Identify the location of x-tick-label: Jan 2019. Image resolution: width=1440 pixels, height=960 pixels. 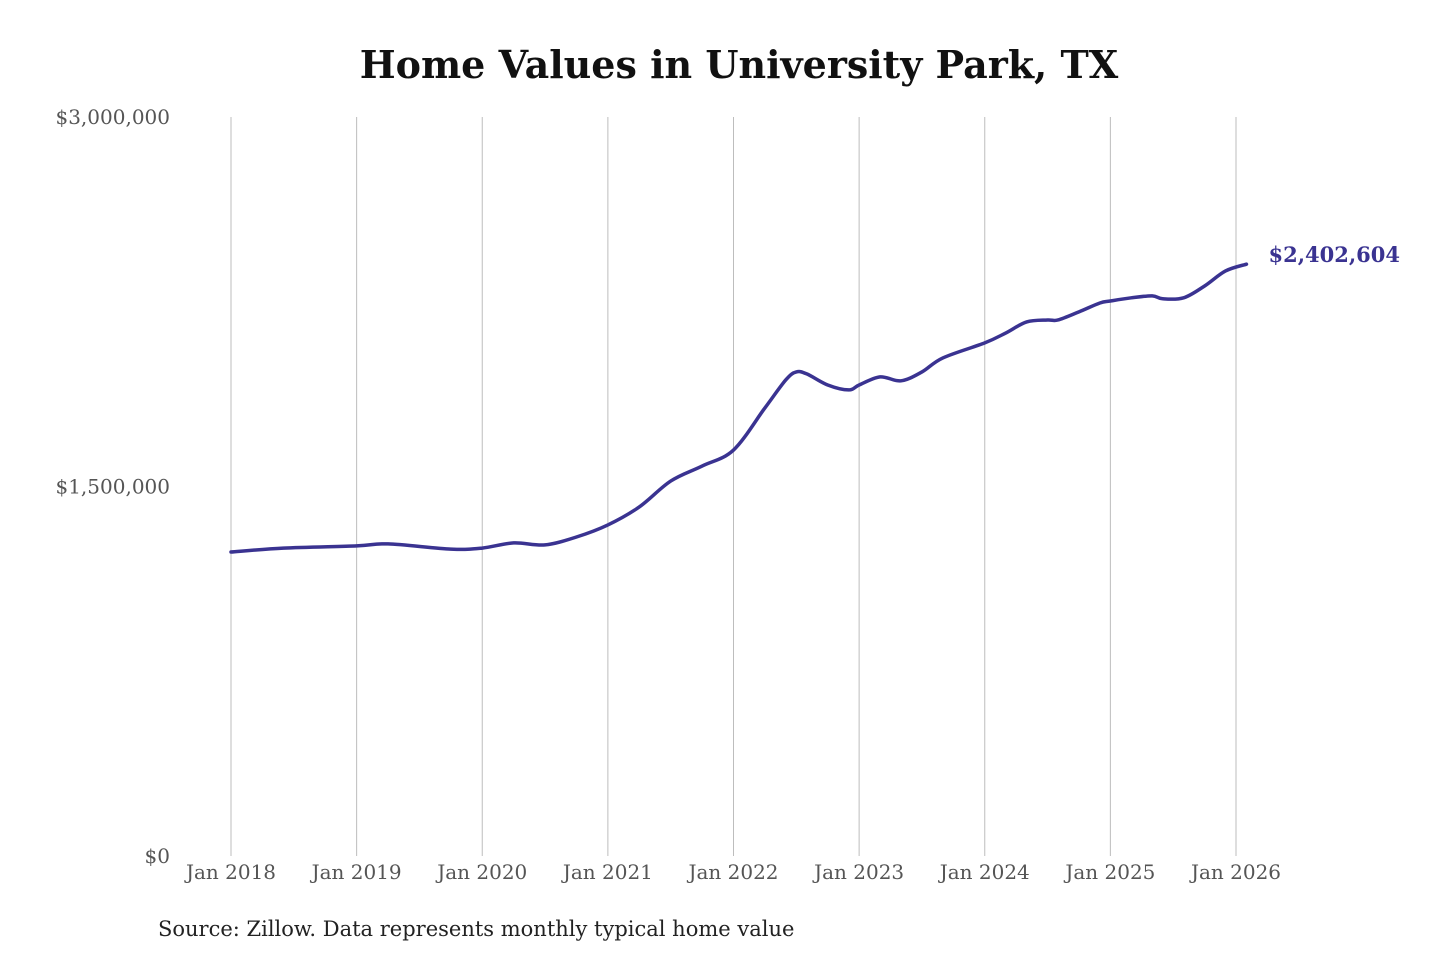
(356, 872).